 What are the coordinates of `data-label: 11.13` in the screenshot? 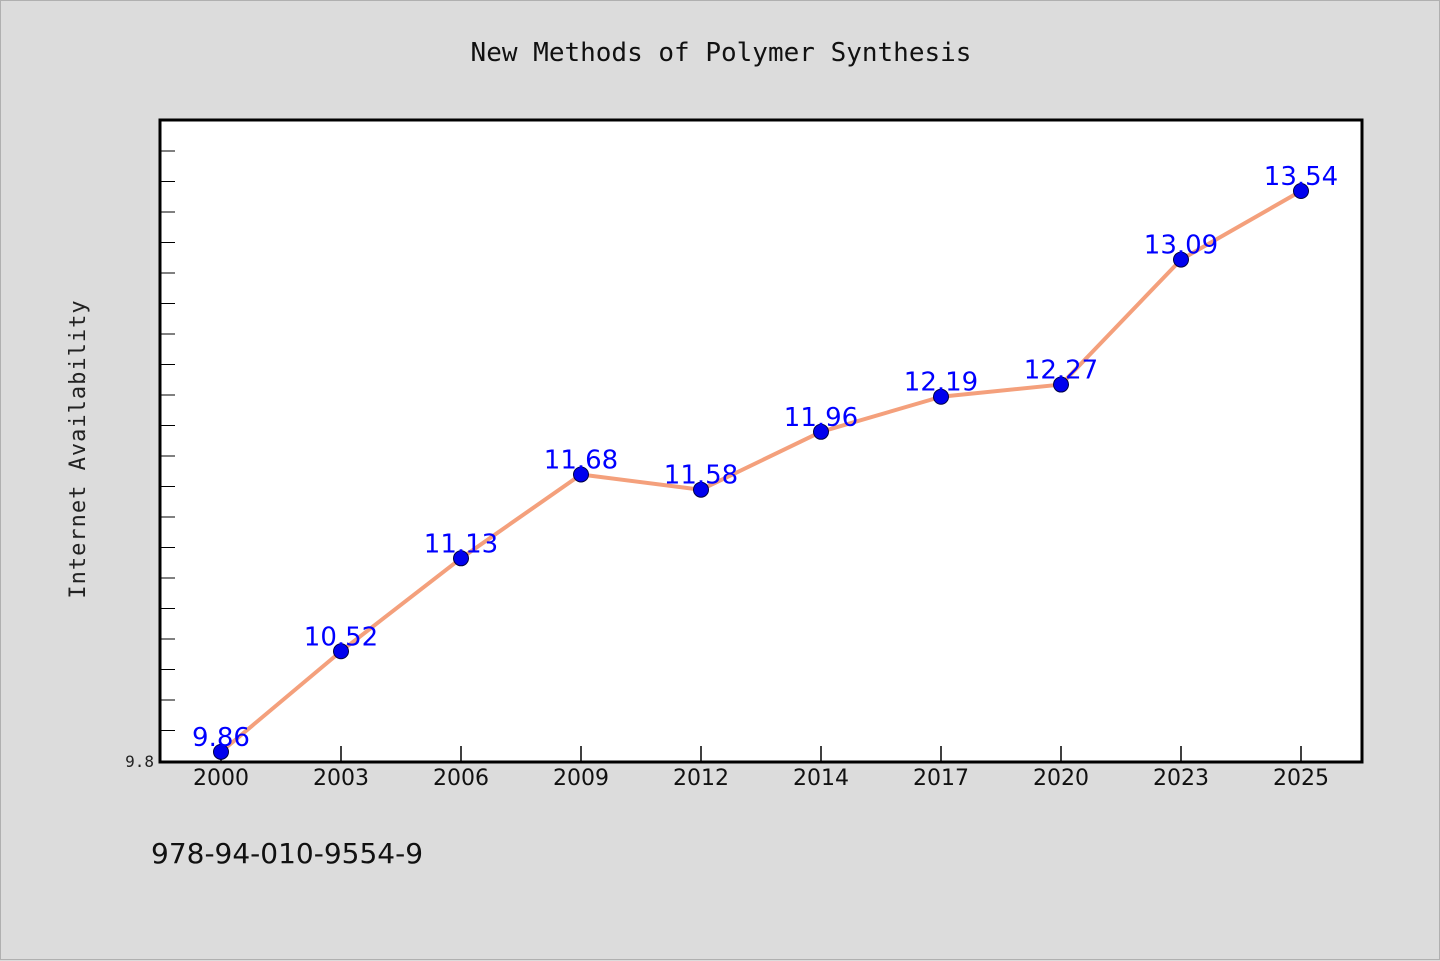 It's located at (461, 544).